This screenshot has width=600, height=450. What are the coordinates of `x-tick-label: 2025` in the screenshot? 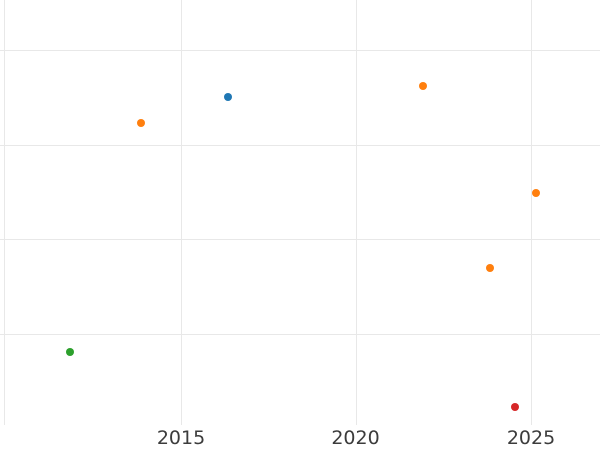 It's located at (531, 438).